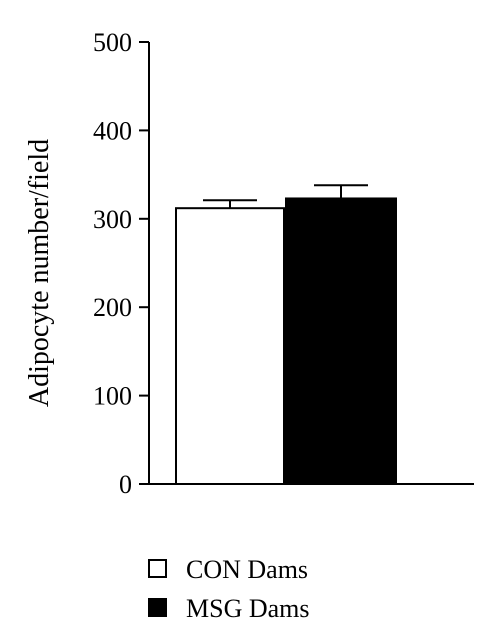 The width and height of the screenshot is (501, 644). Describe the element at coordinates (39, 273) in the screenshot. I see `y-axis-title: Adipocyte number/field` at that location.